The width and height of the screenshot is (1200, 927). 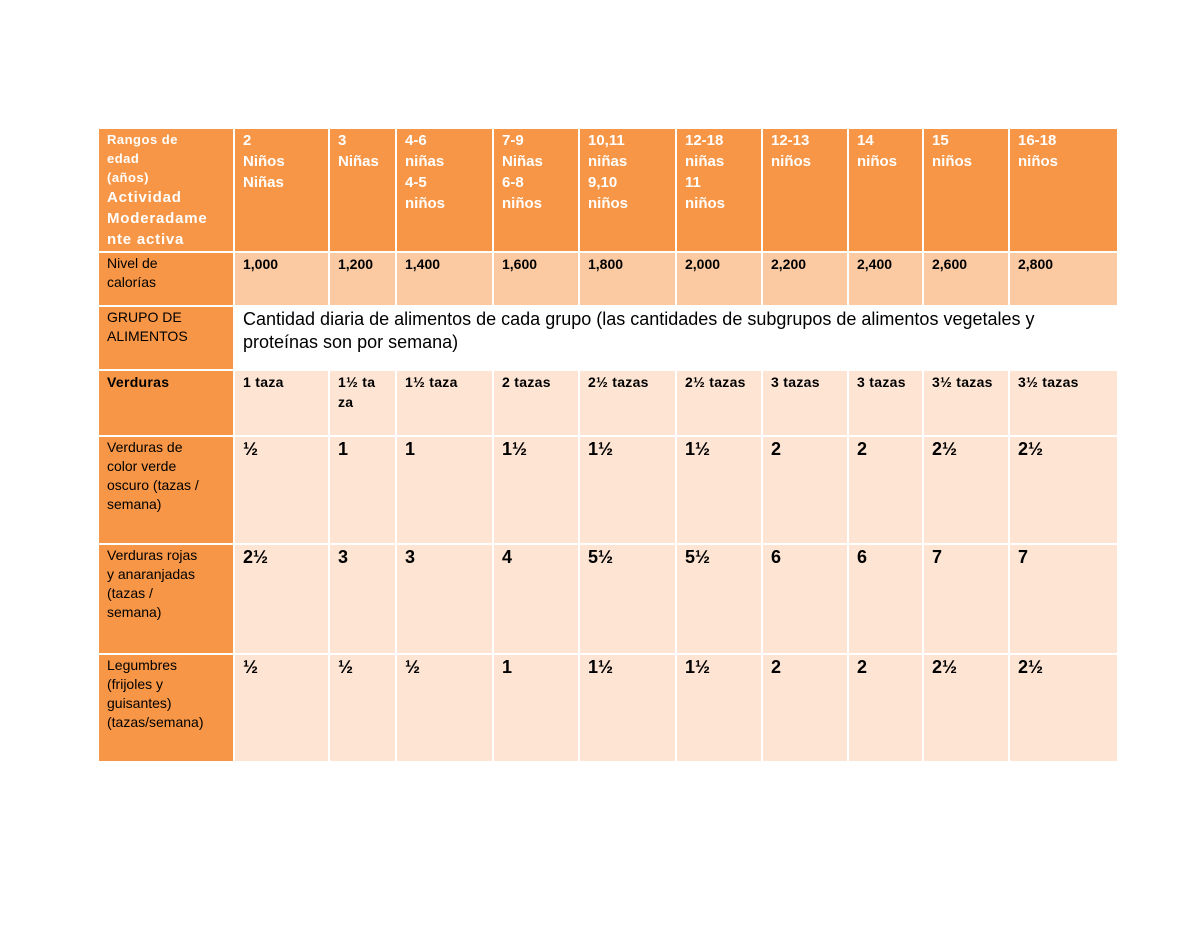 What do you see at coordinates (282, 404) in the screenshot?
I see `table-cell: 1 taza` at bounding box center [282, 404].